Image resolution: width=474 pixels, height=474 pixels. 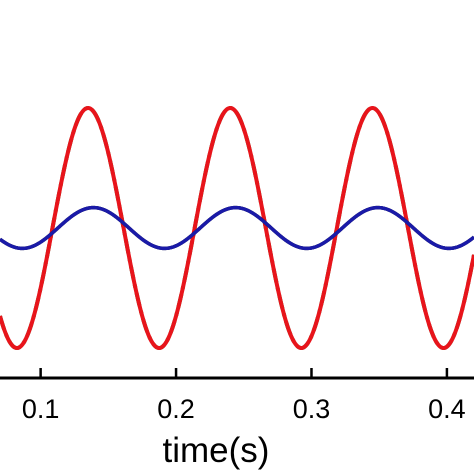 What do you see at coordinates (41, 409) in the screenshot?
I see `x-tick-label-0: 0.1` at bounding box center [41, 409].